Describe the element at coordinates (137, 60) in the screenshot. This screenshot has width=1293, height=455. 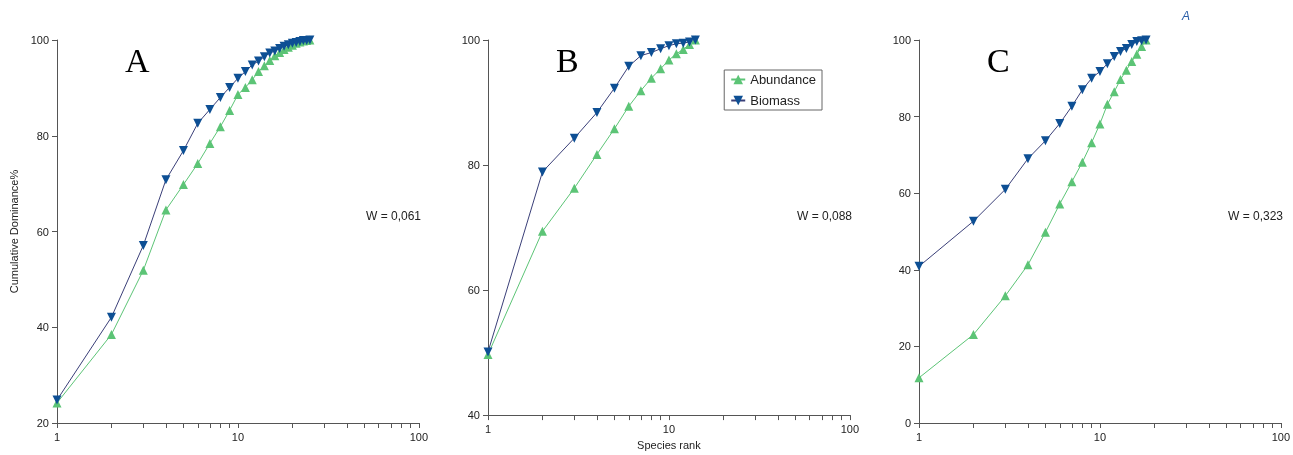
I see `chart-title: A` at that location.